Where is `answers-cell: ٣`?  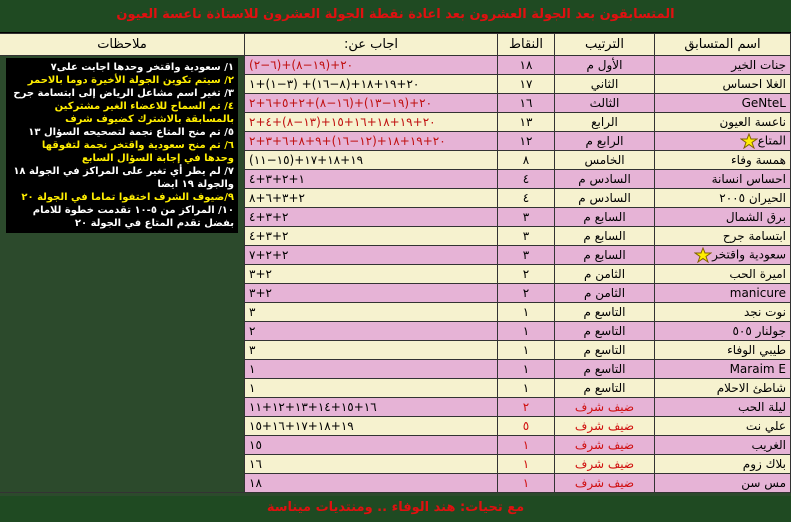
answers-cell: ٣ is located at coordinates (371, 350).